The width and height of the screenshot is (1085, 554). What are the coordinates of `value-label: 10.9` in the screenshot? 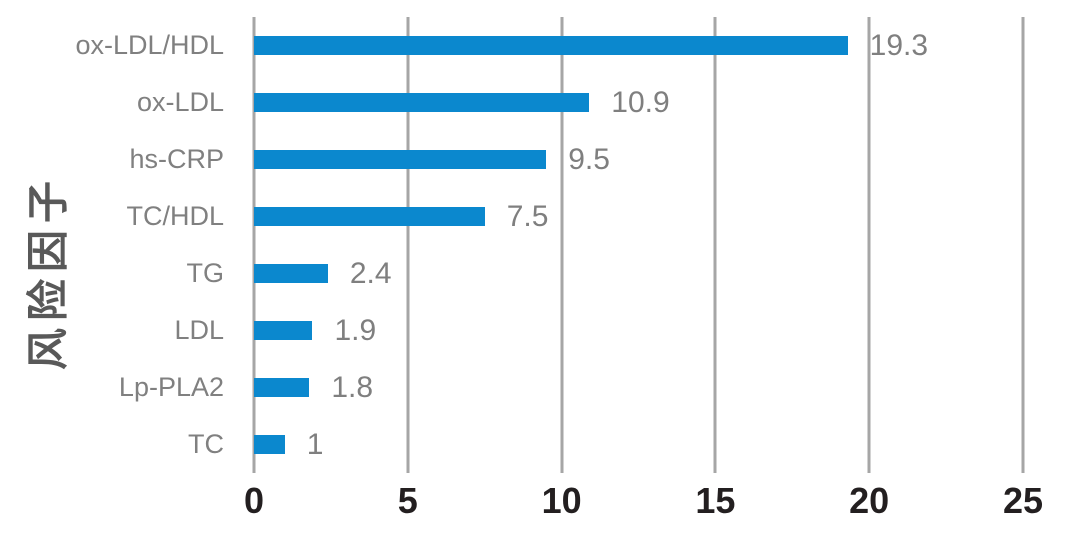 It's located at (640, 102).